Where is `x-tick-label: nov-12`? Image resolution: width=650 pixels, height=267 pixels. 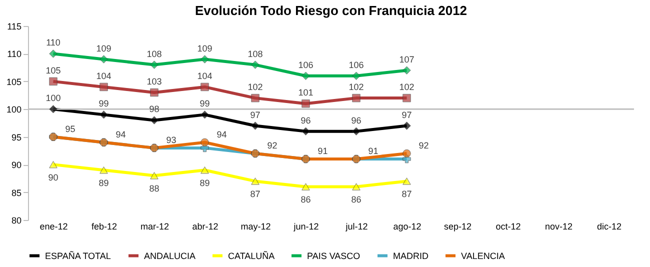 x-tick-label: nov-12 is located at coordinates (558, 227).